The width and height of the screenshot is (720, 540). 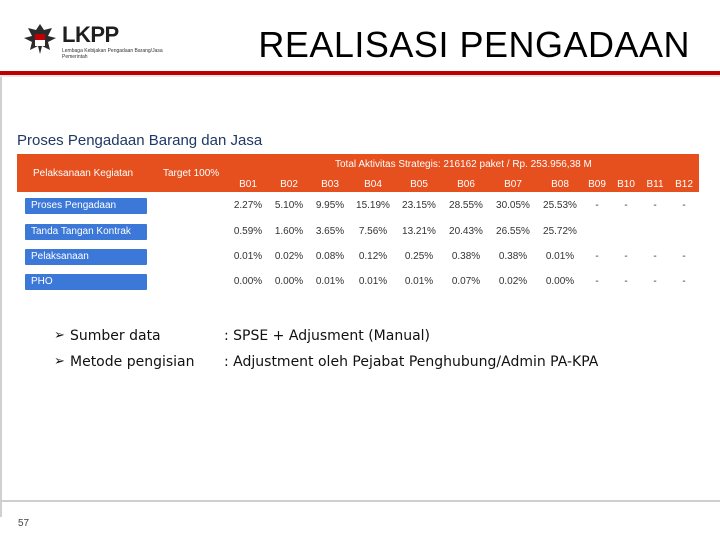 I want to click on row-label-tanda-tangan-kontrak: Tanda Tangan Kontrak, so click(x=86, y=232).